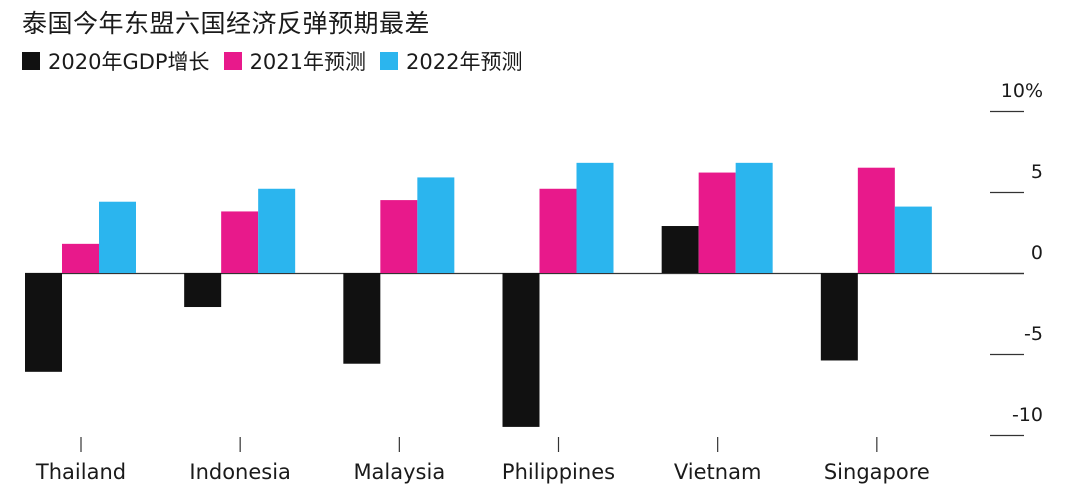 The height and width of the screenshot is (500, 1079). I want to click on y-tick-label-0: 10%, so click(1022, 91).